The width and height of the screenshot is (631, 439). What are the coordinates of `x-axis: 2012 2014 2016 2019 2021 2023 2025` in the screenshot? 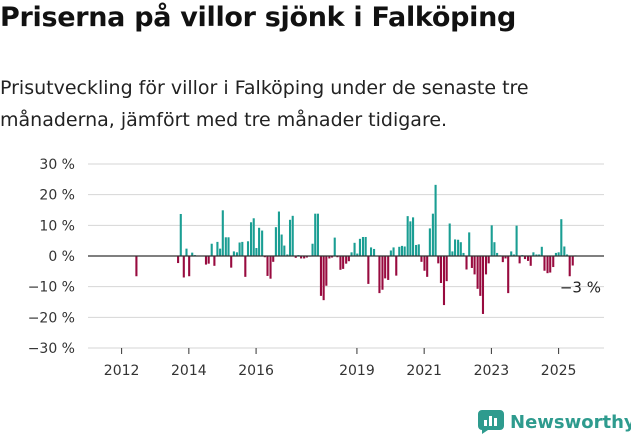 It's located at (340, 363).